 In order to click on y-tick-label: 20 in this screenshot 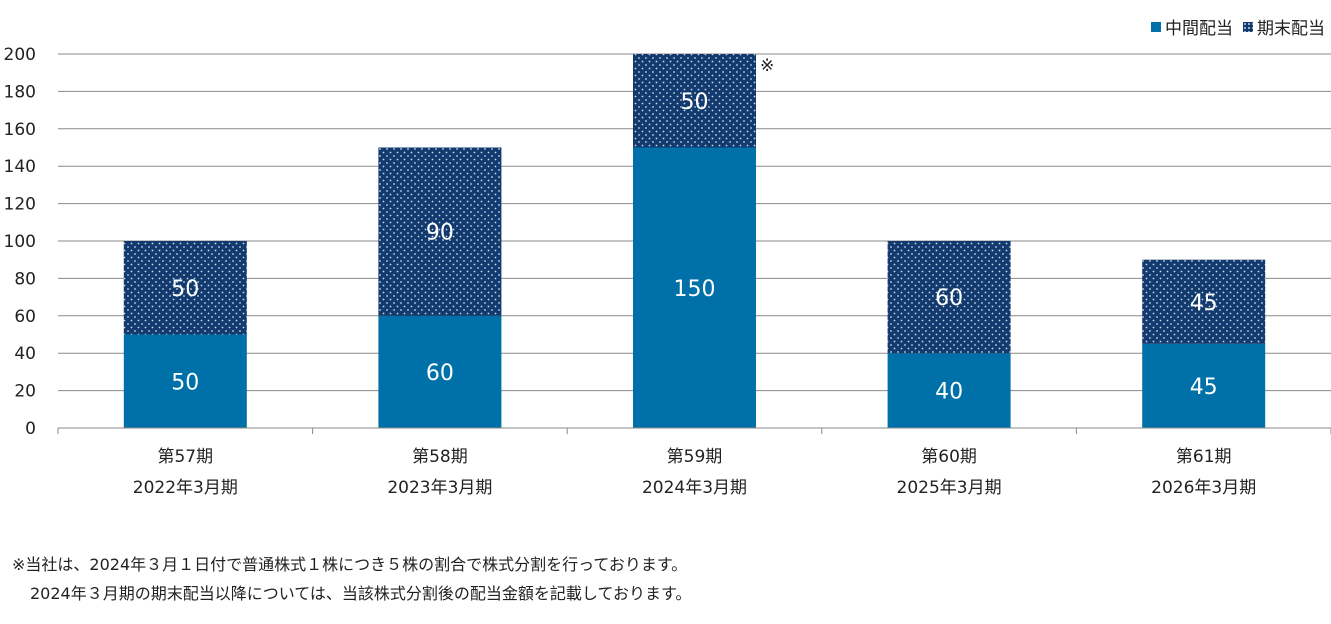, I will do `click(25, 392)`.